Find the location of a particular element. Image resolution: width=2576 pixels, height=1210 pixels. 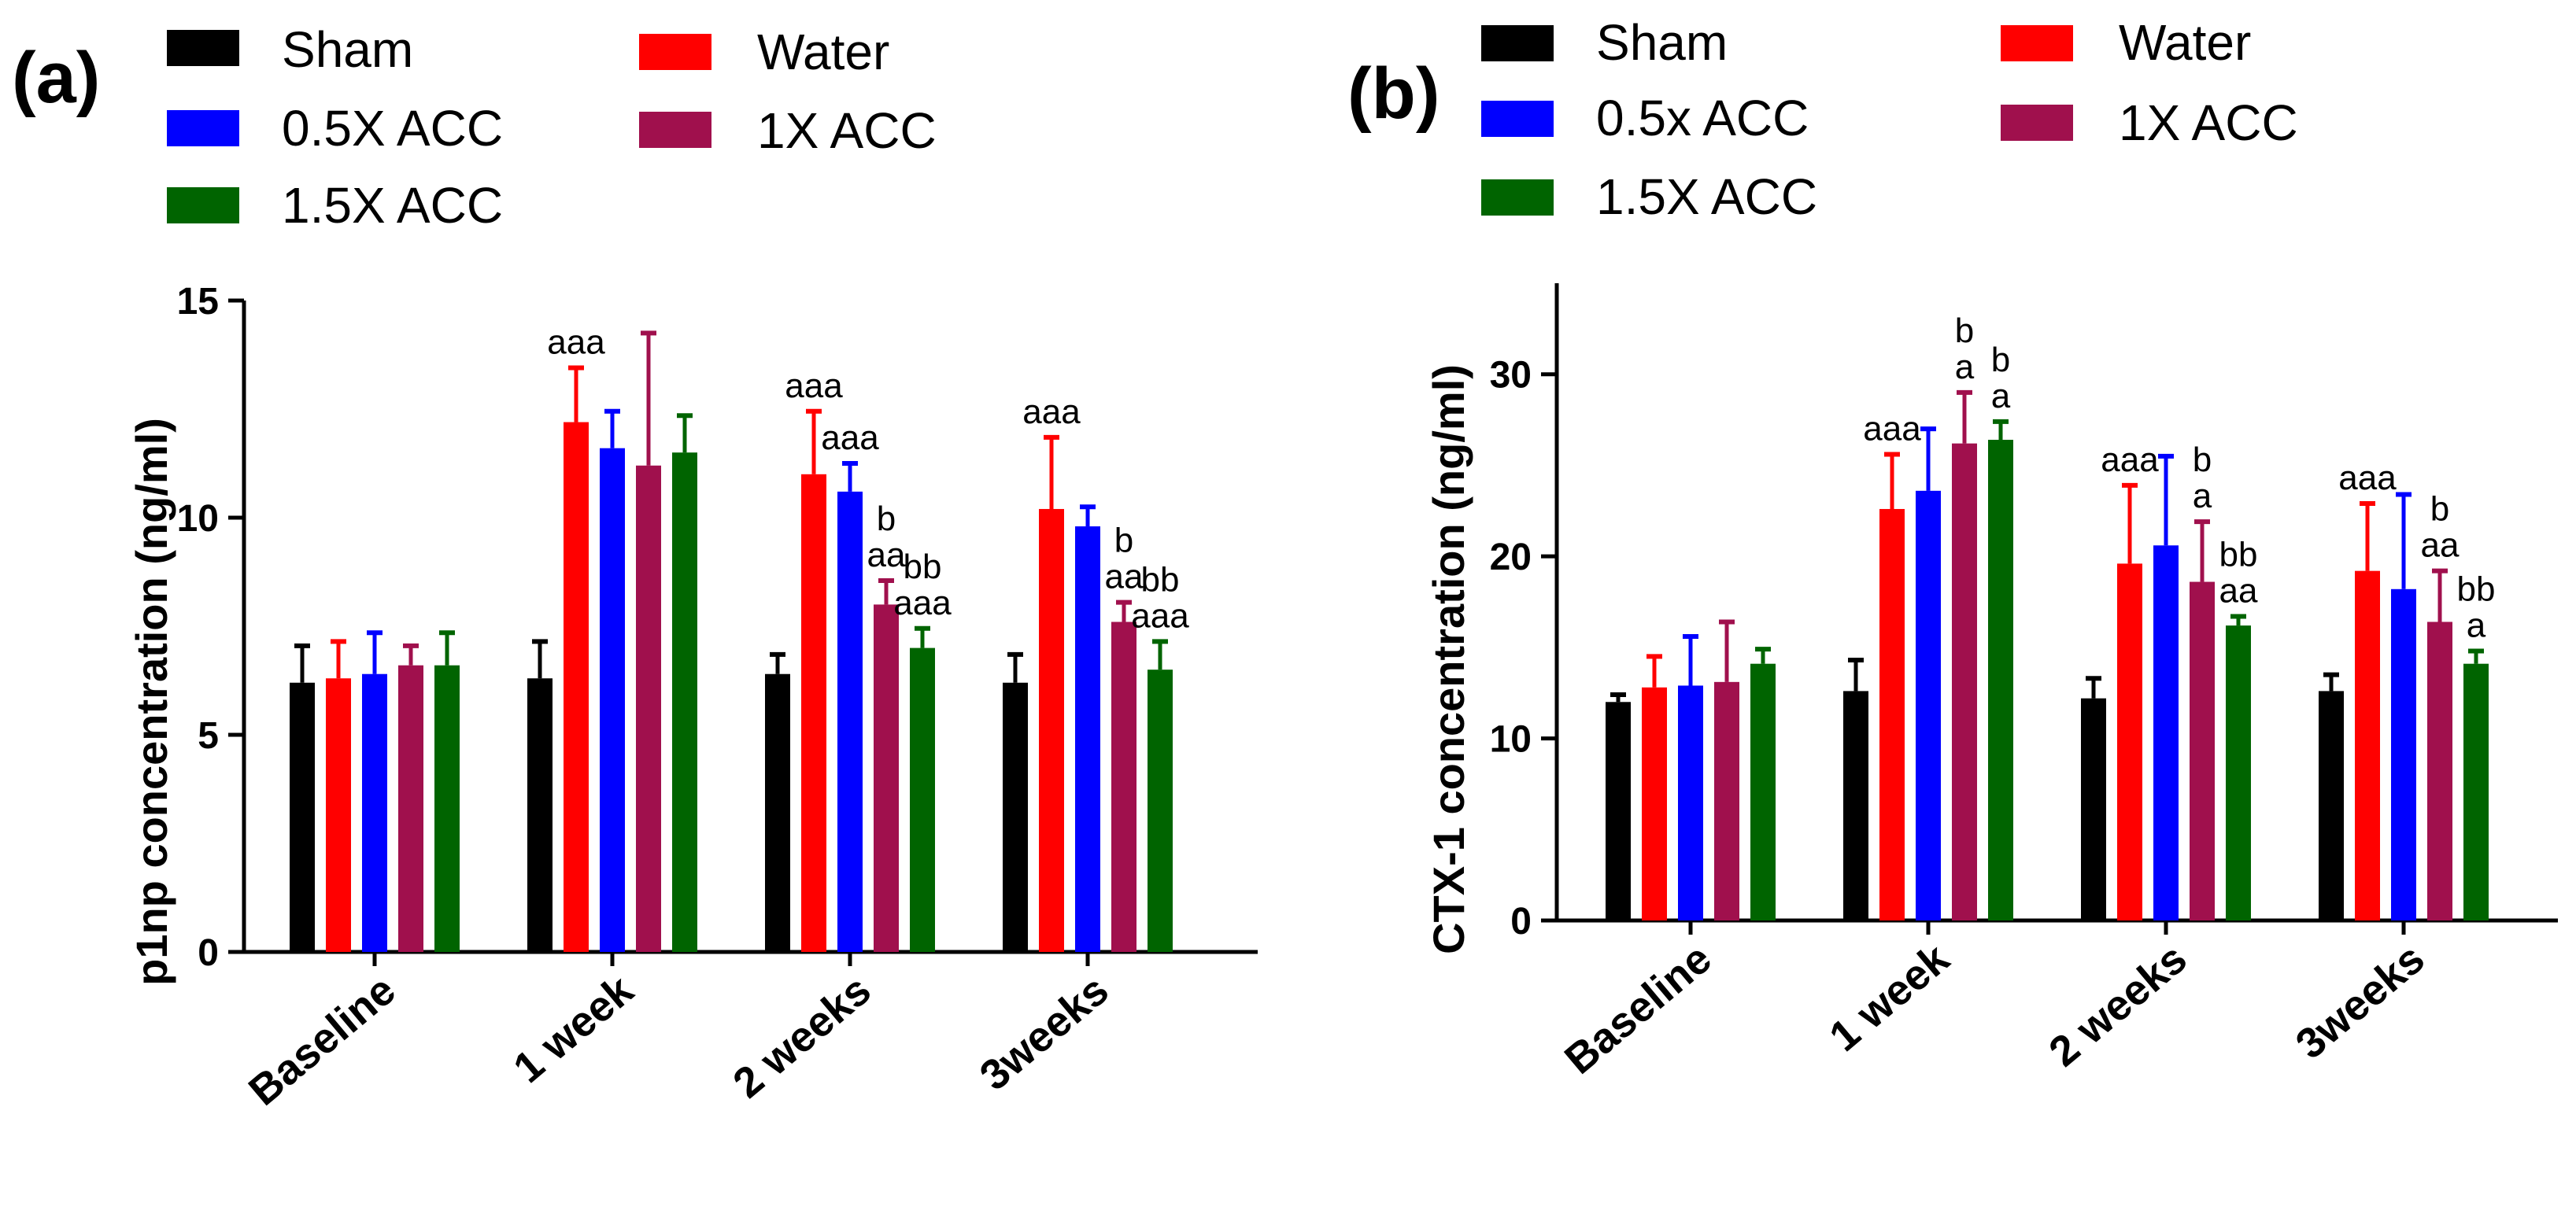

legend-label-15x-acc-b: 1.5X ACC is located at coordinates (1706, 196).